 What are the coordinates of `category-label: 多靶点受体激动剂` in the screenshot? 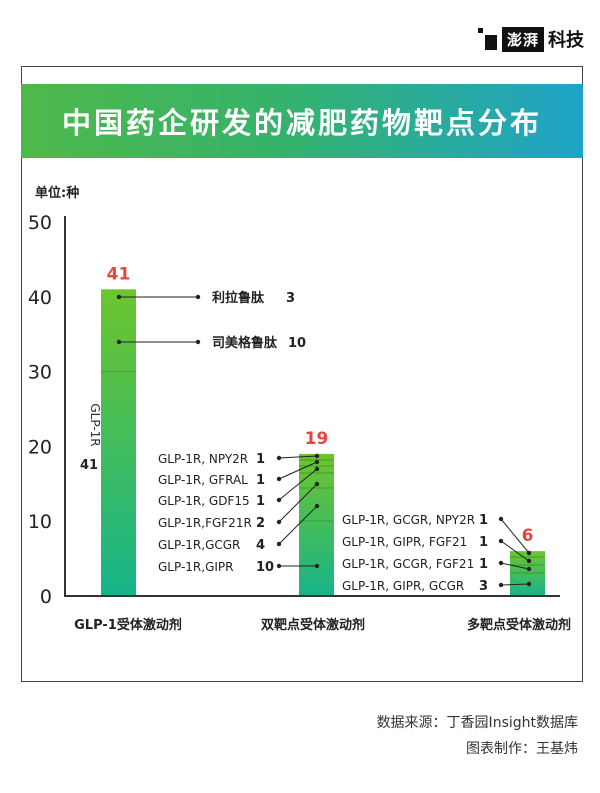 It's located at (519, 625).